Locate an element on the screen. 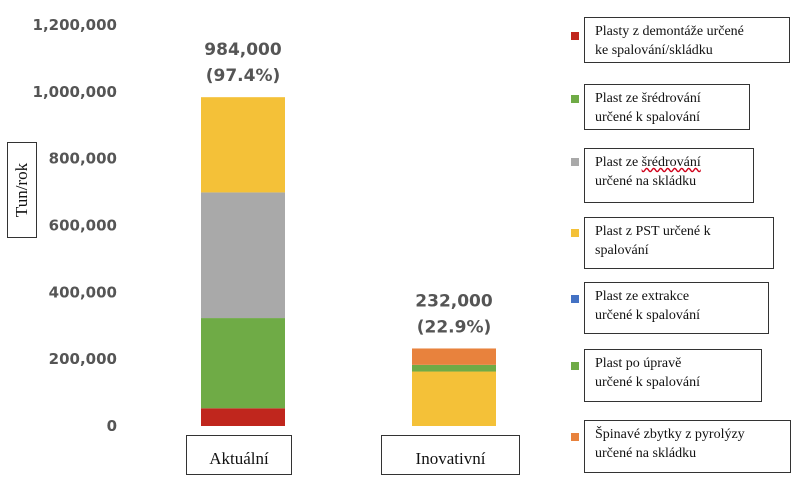  total-label: 232,000 is located at coordinates (454, 301).